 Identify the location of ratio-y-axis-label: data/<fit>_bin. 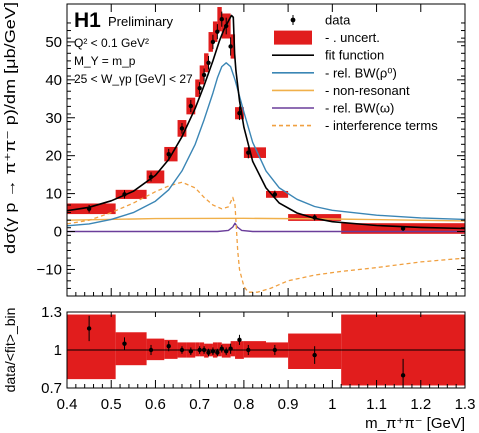
(10, 350).